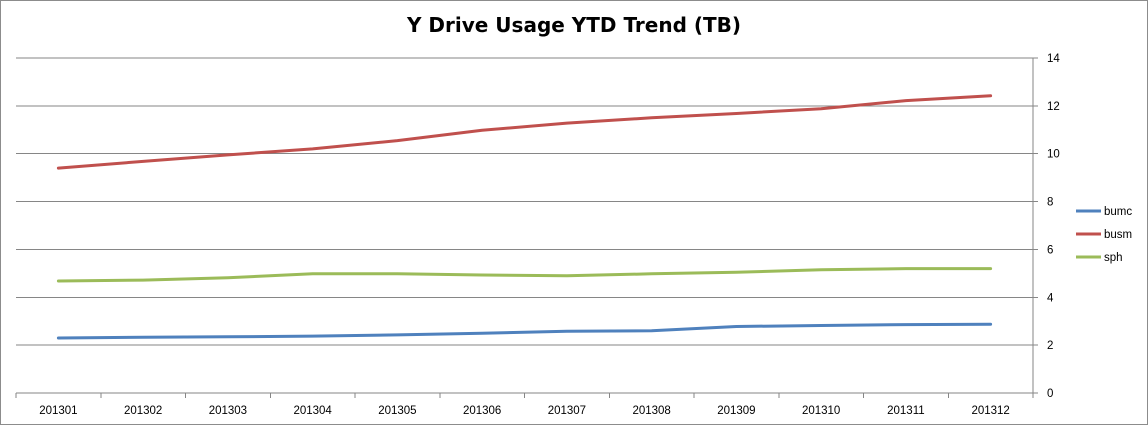 The width and height of the screenshot is (1148, 425). Describe the element at coordinates (567, 411) in the screenshot. I see `x-tick-label: 201307` at that location.